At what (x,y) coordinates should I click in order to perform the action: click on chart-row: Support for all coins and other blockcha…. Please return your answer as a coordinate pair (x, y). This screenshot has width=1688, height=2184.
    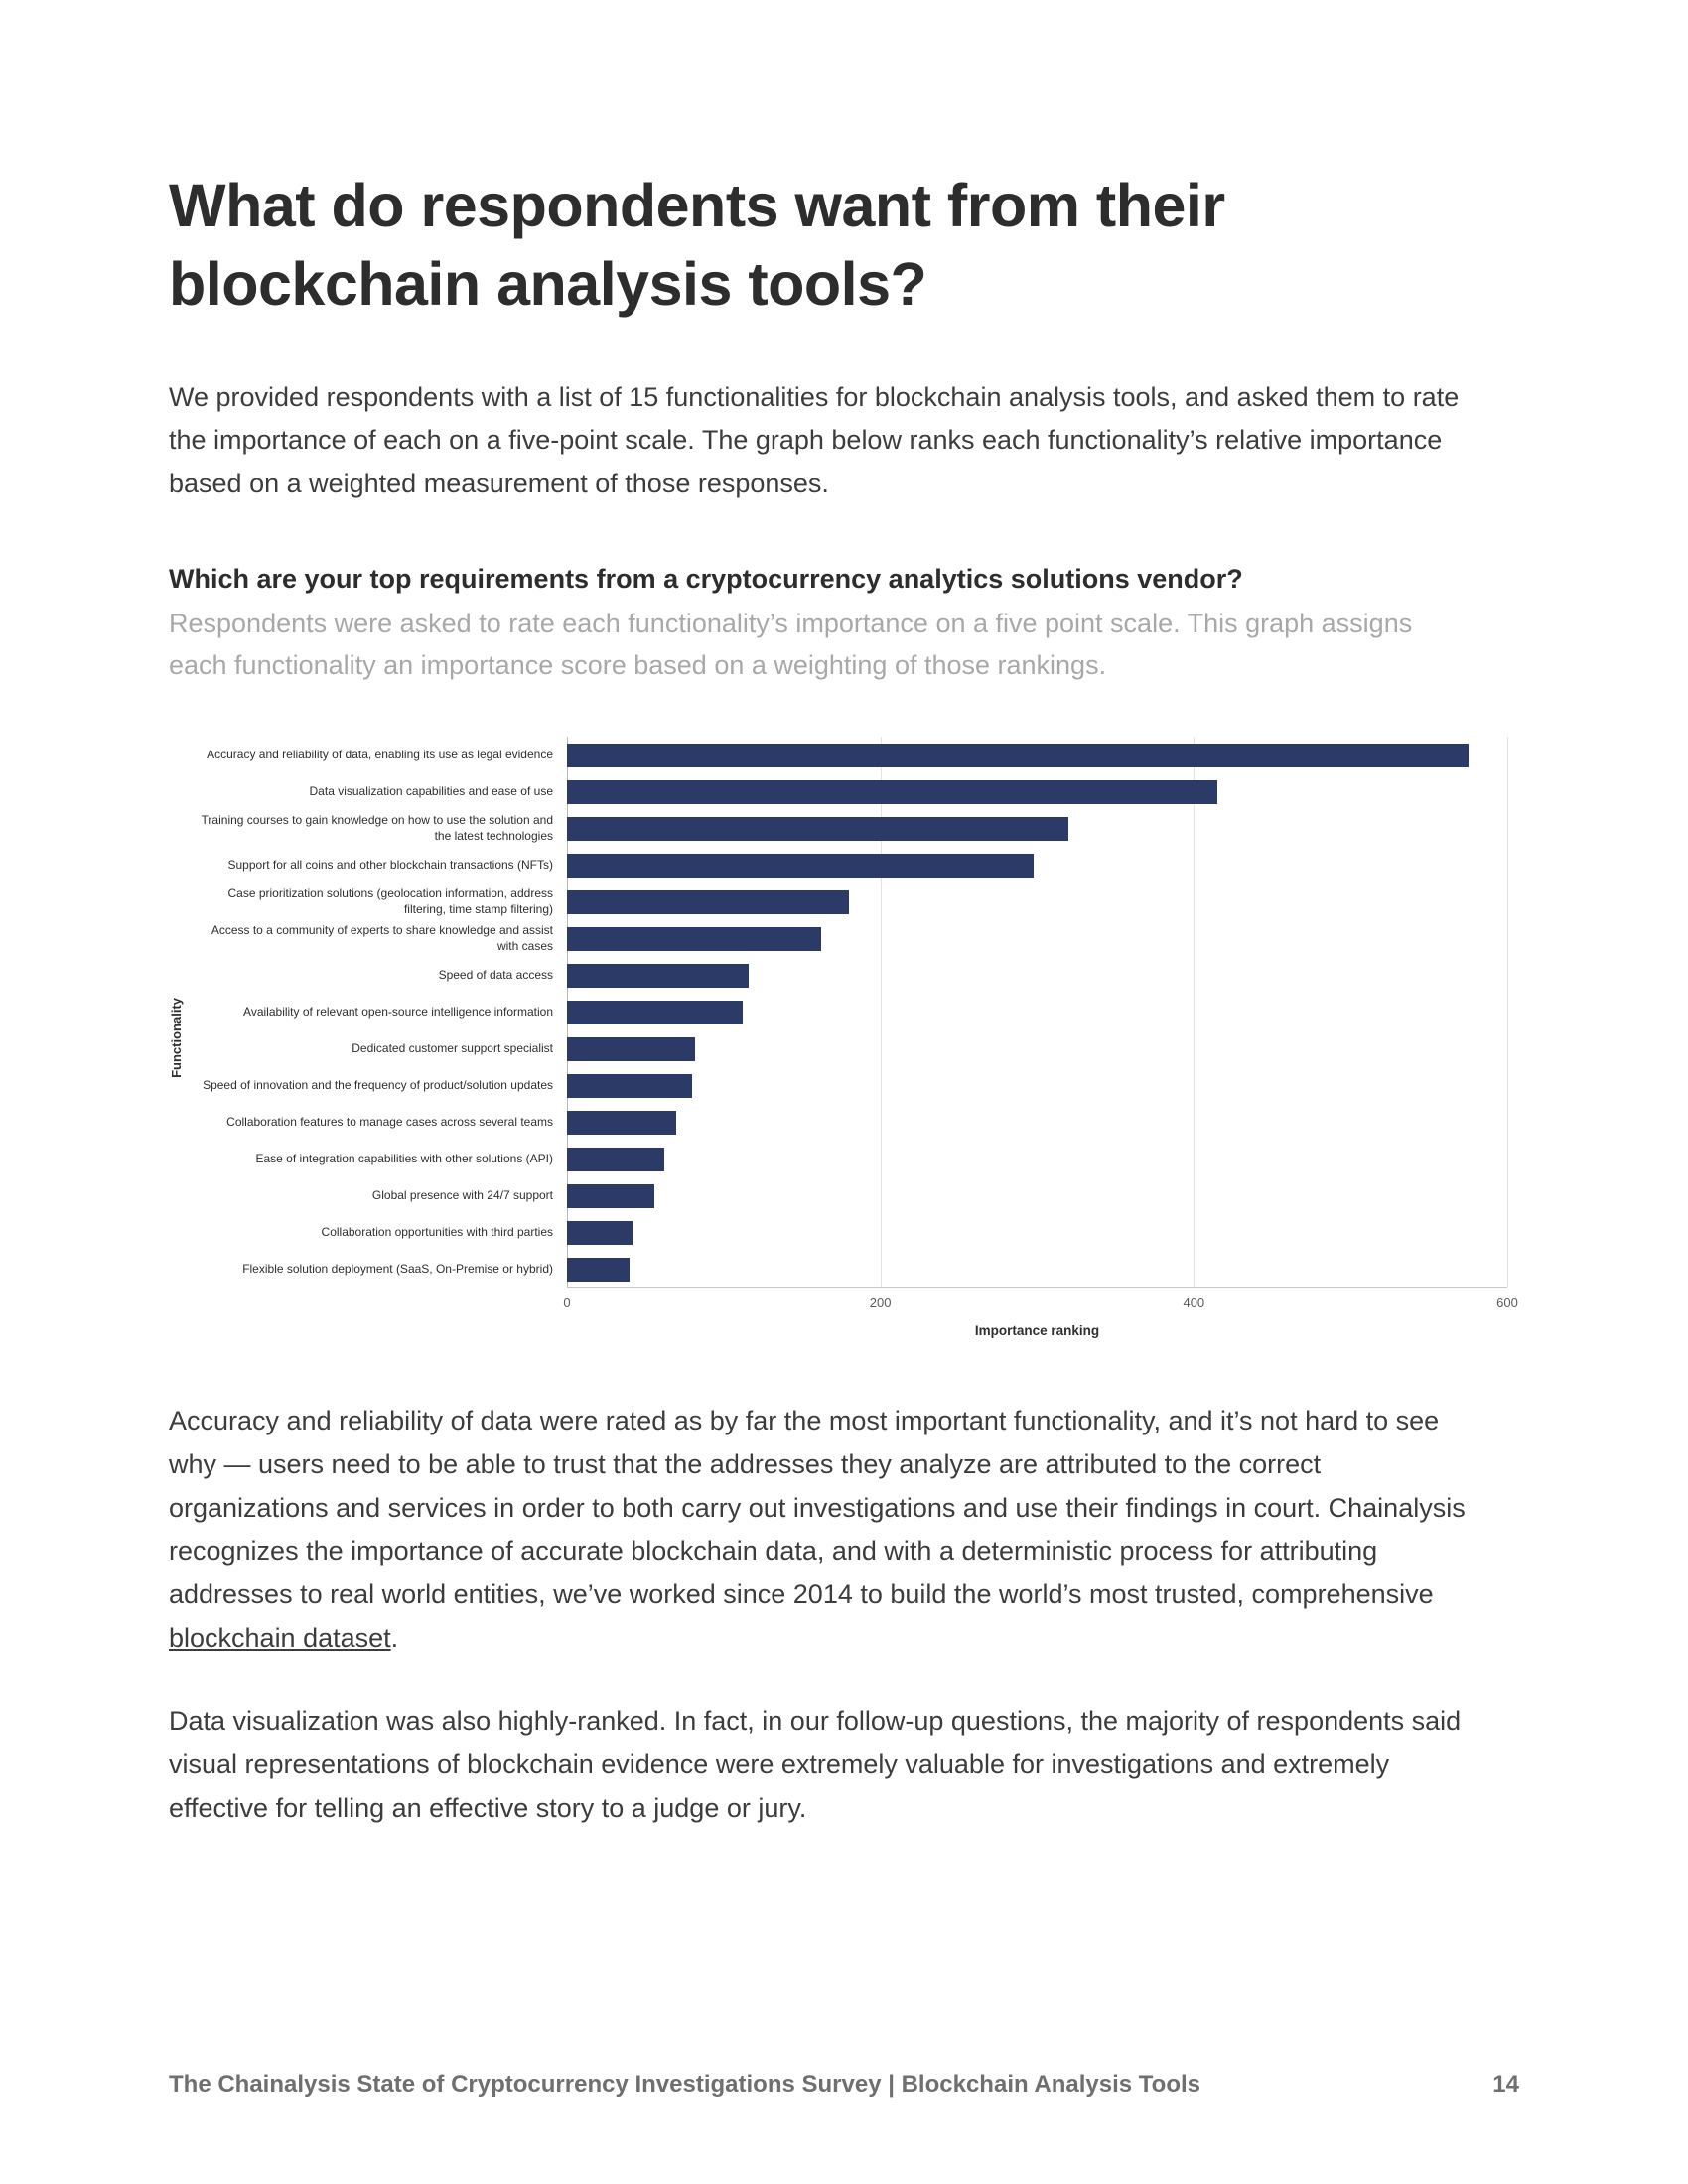
    Looking at the image, I should click on (854, 865).